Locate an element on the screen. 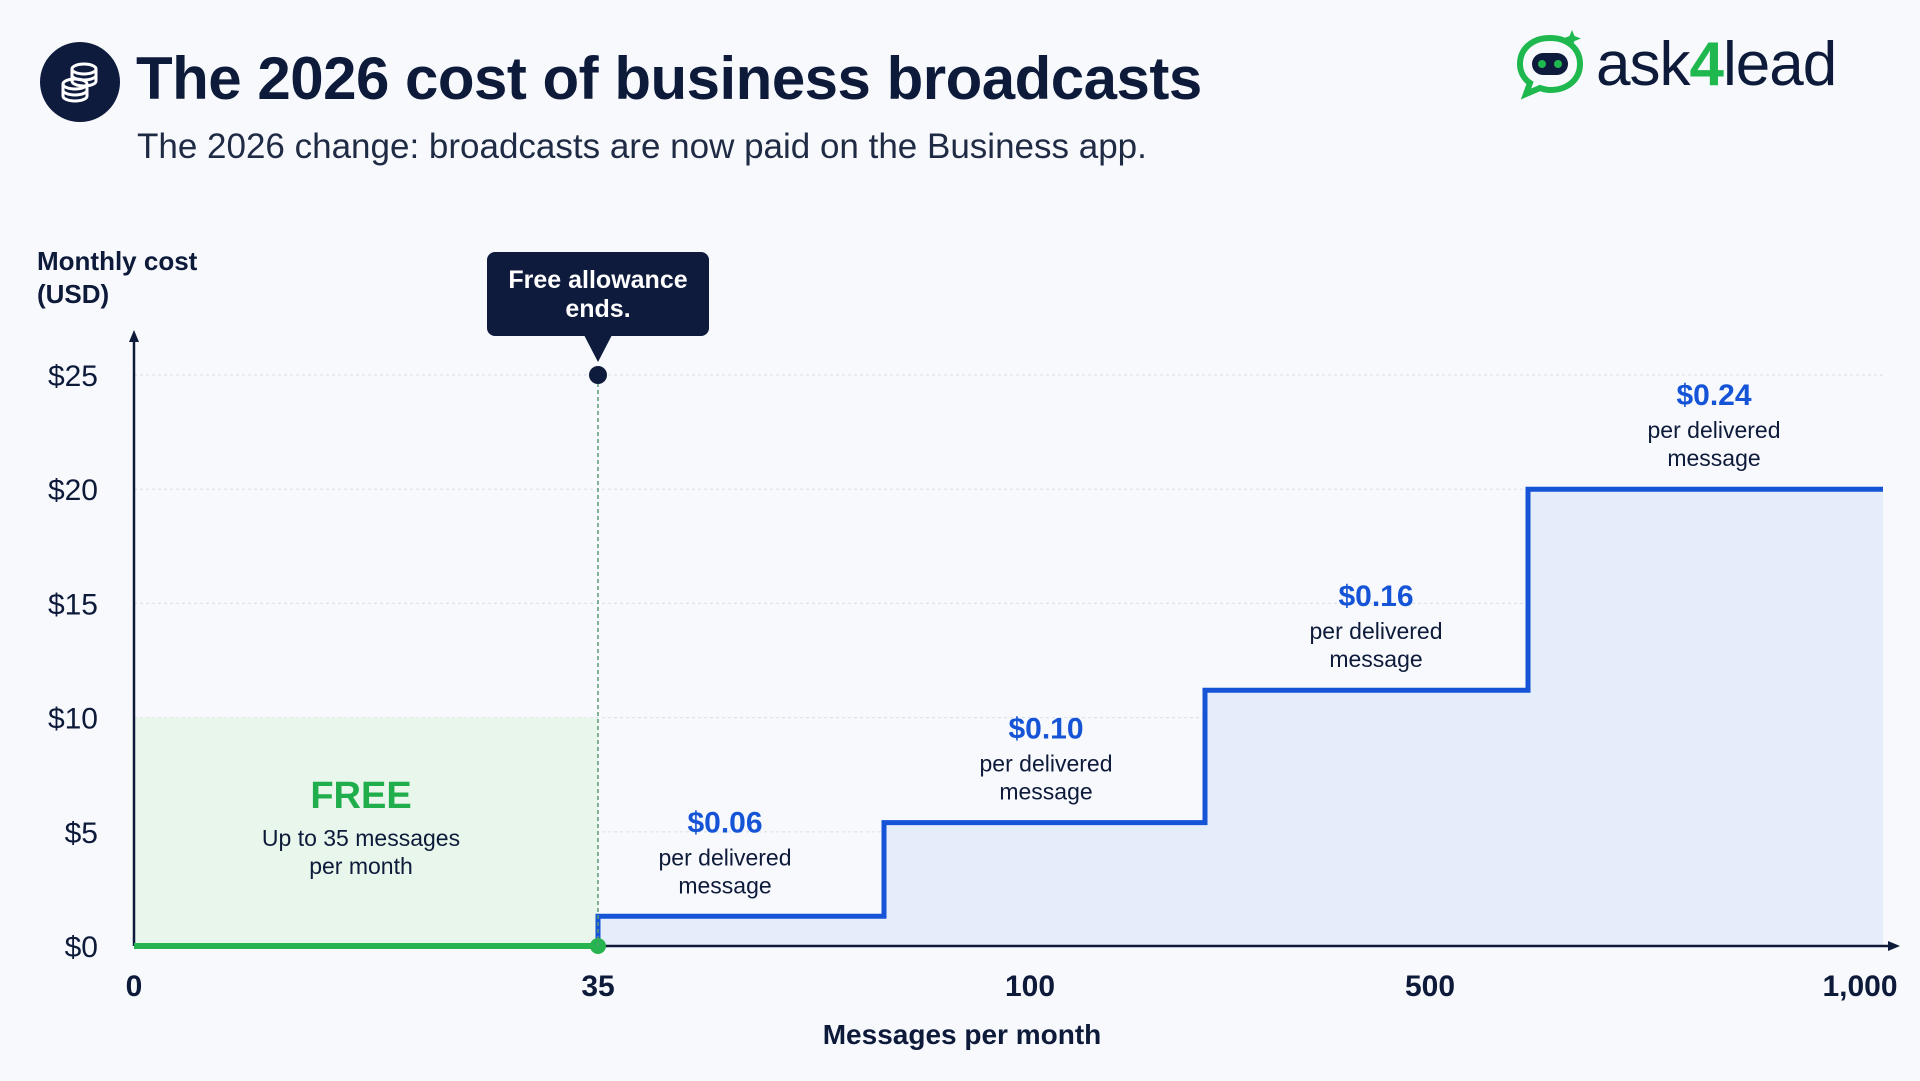  coins-stack-icon is located at coordinates (80, 82).